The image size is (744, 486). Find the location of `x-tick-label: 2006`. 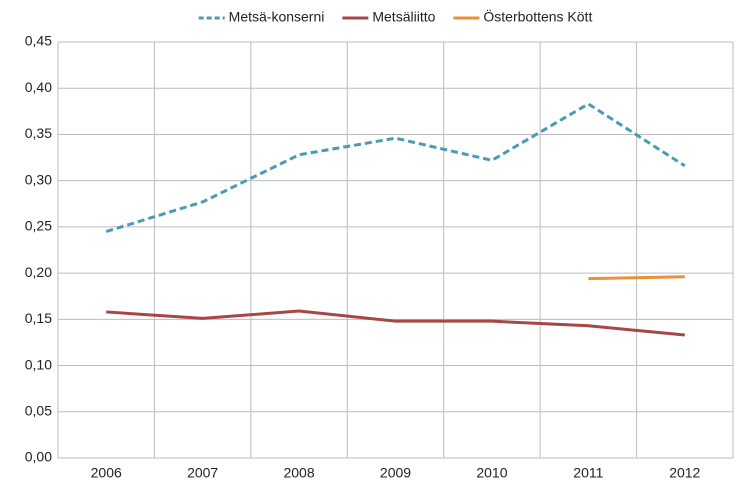

x-tick-label: 2006 is located at coordinates (106, 473).